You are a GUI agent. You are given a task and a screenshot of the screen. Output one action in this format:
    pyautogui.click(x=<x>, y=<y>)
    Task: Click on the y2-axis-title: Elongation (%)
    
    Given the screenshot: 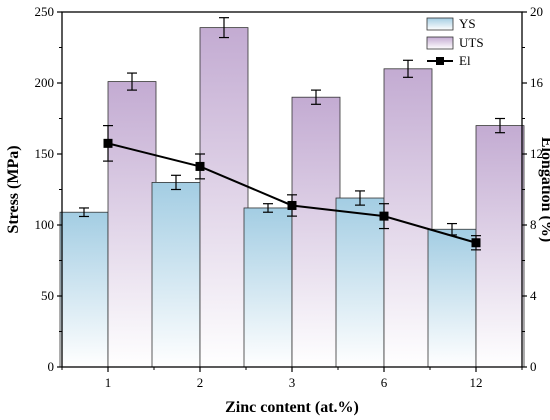 What is the action you would take?
    pyautogui.click(x=544, y=189)
    